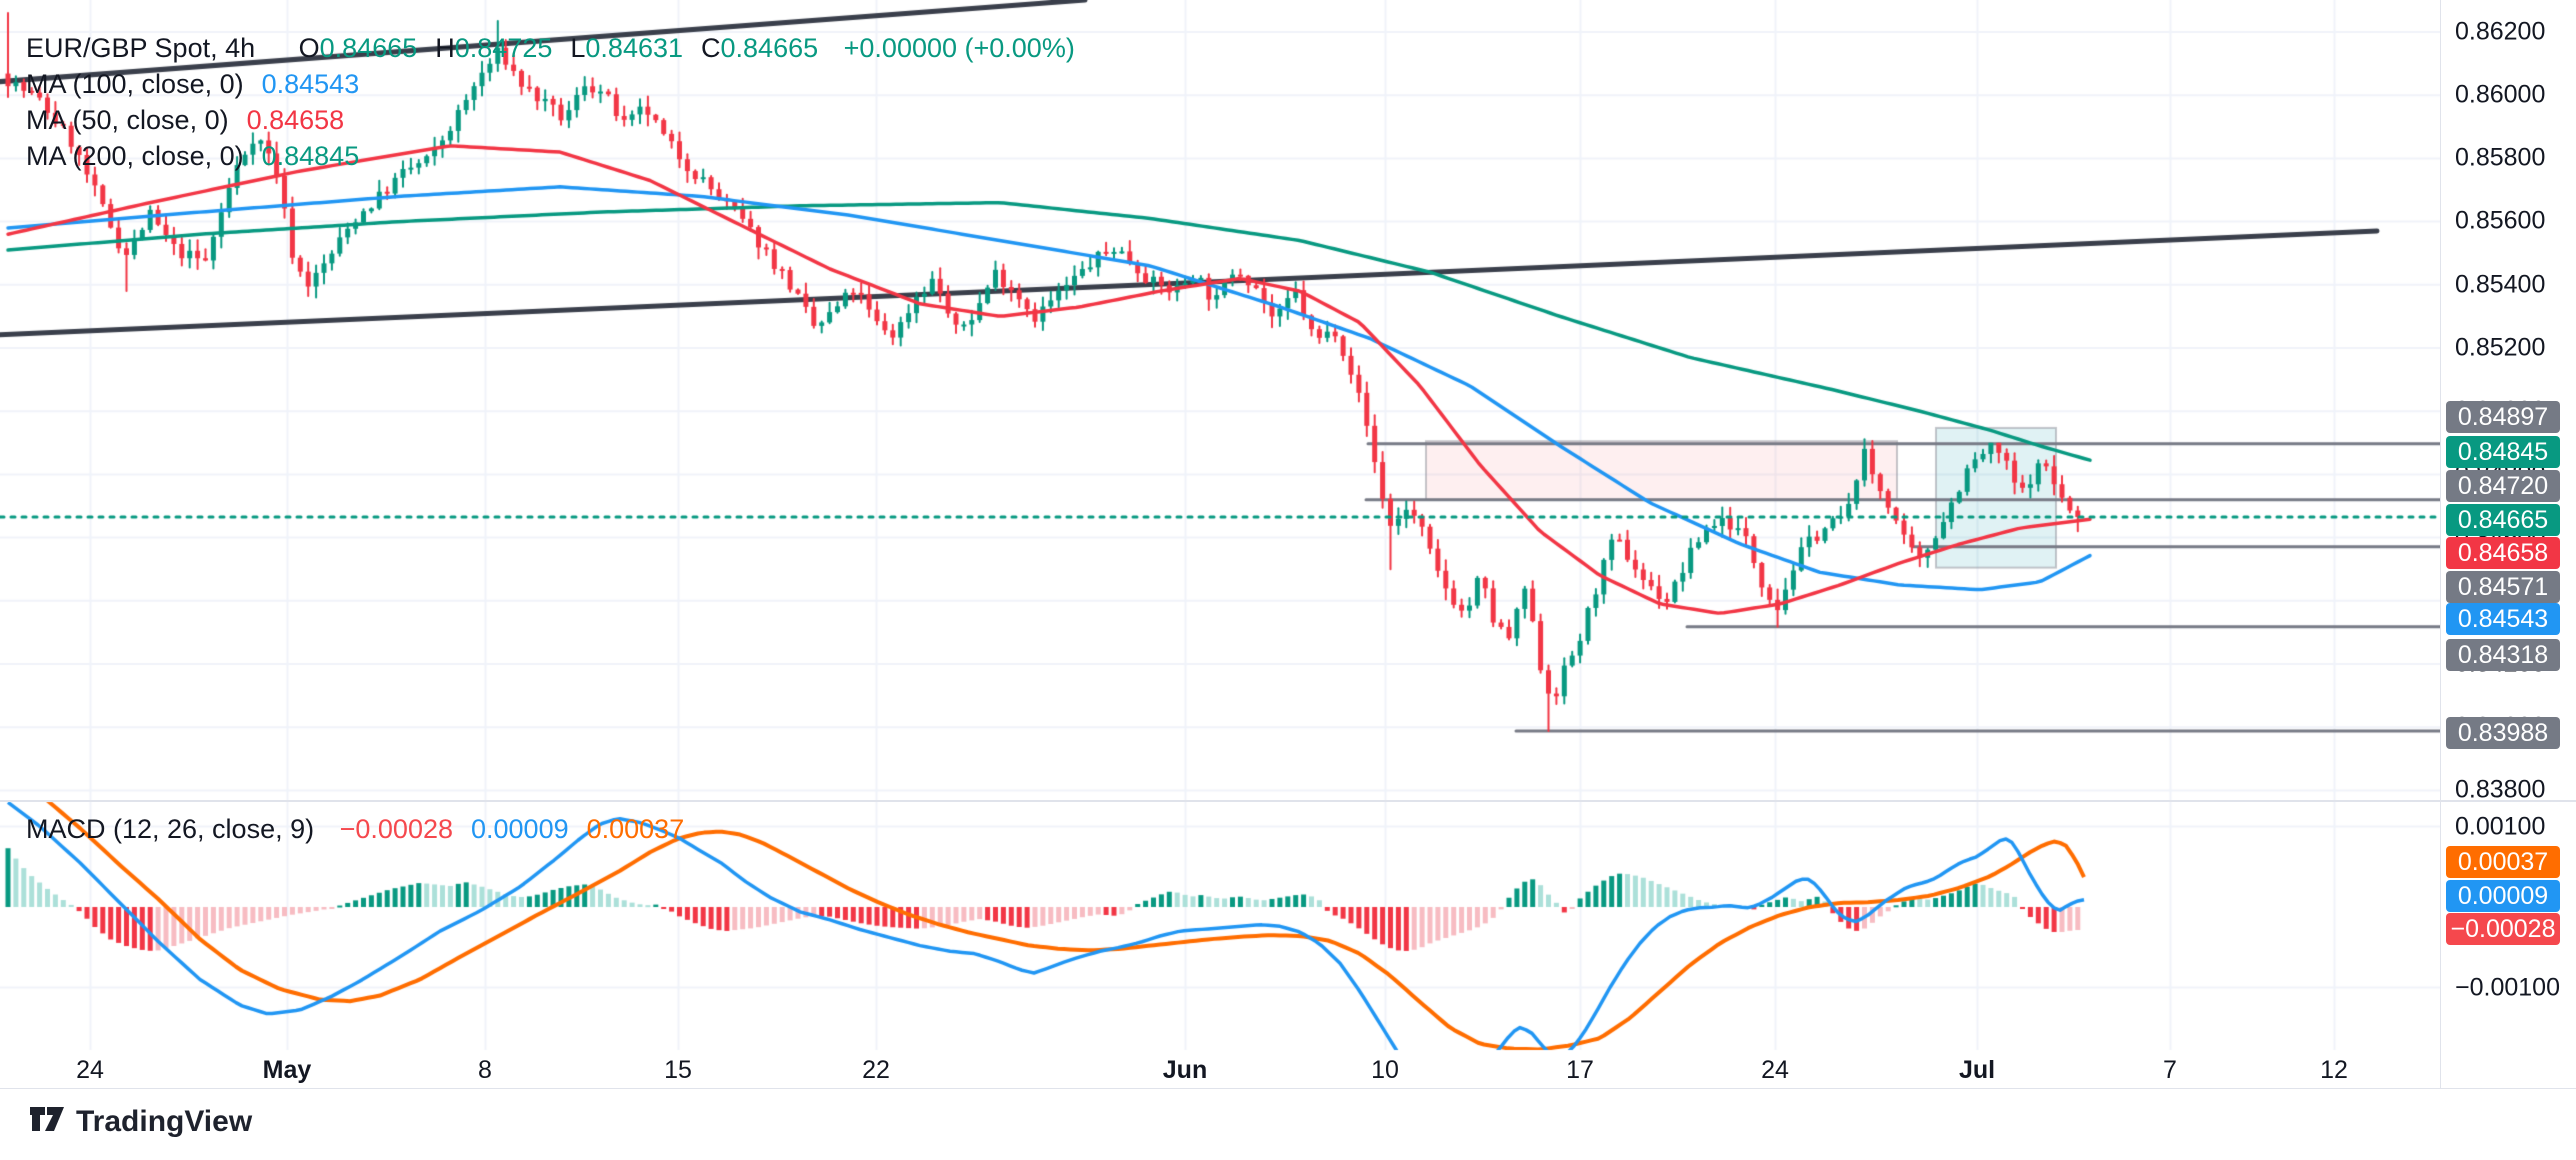 The image size is (2576, 1160). Describe the element at coordinates (47, 1121) in the screenshot. I see `tradingview-logo-icon` at that location.